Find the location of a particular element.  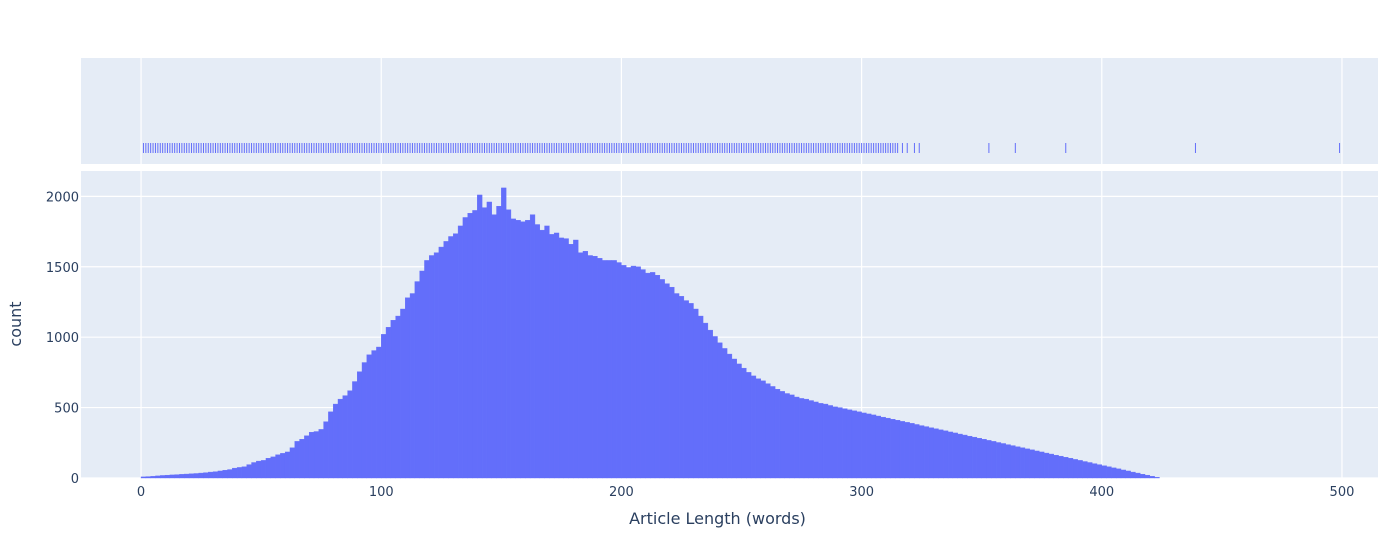

rug-marks is located at coordinates (741, 148).